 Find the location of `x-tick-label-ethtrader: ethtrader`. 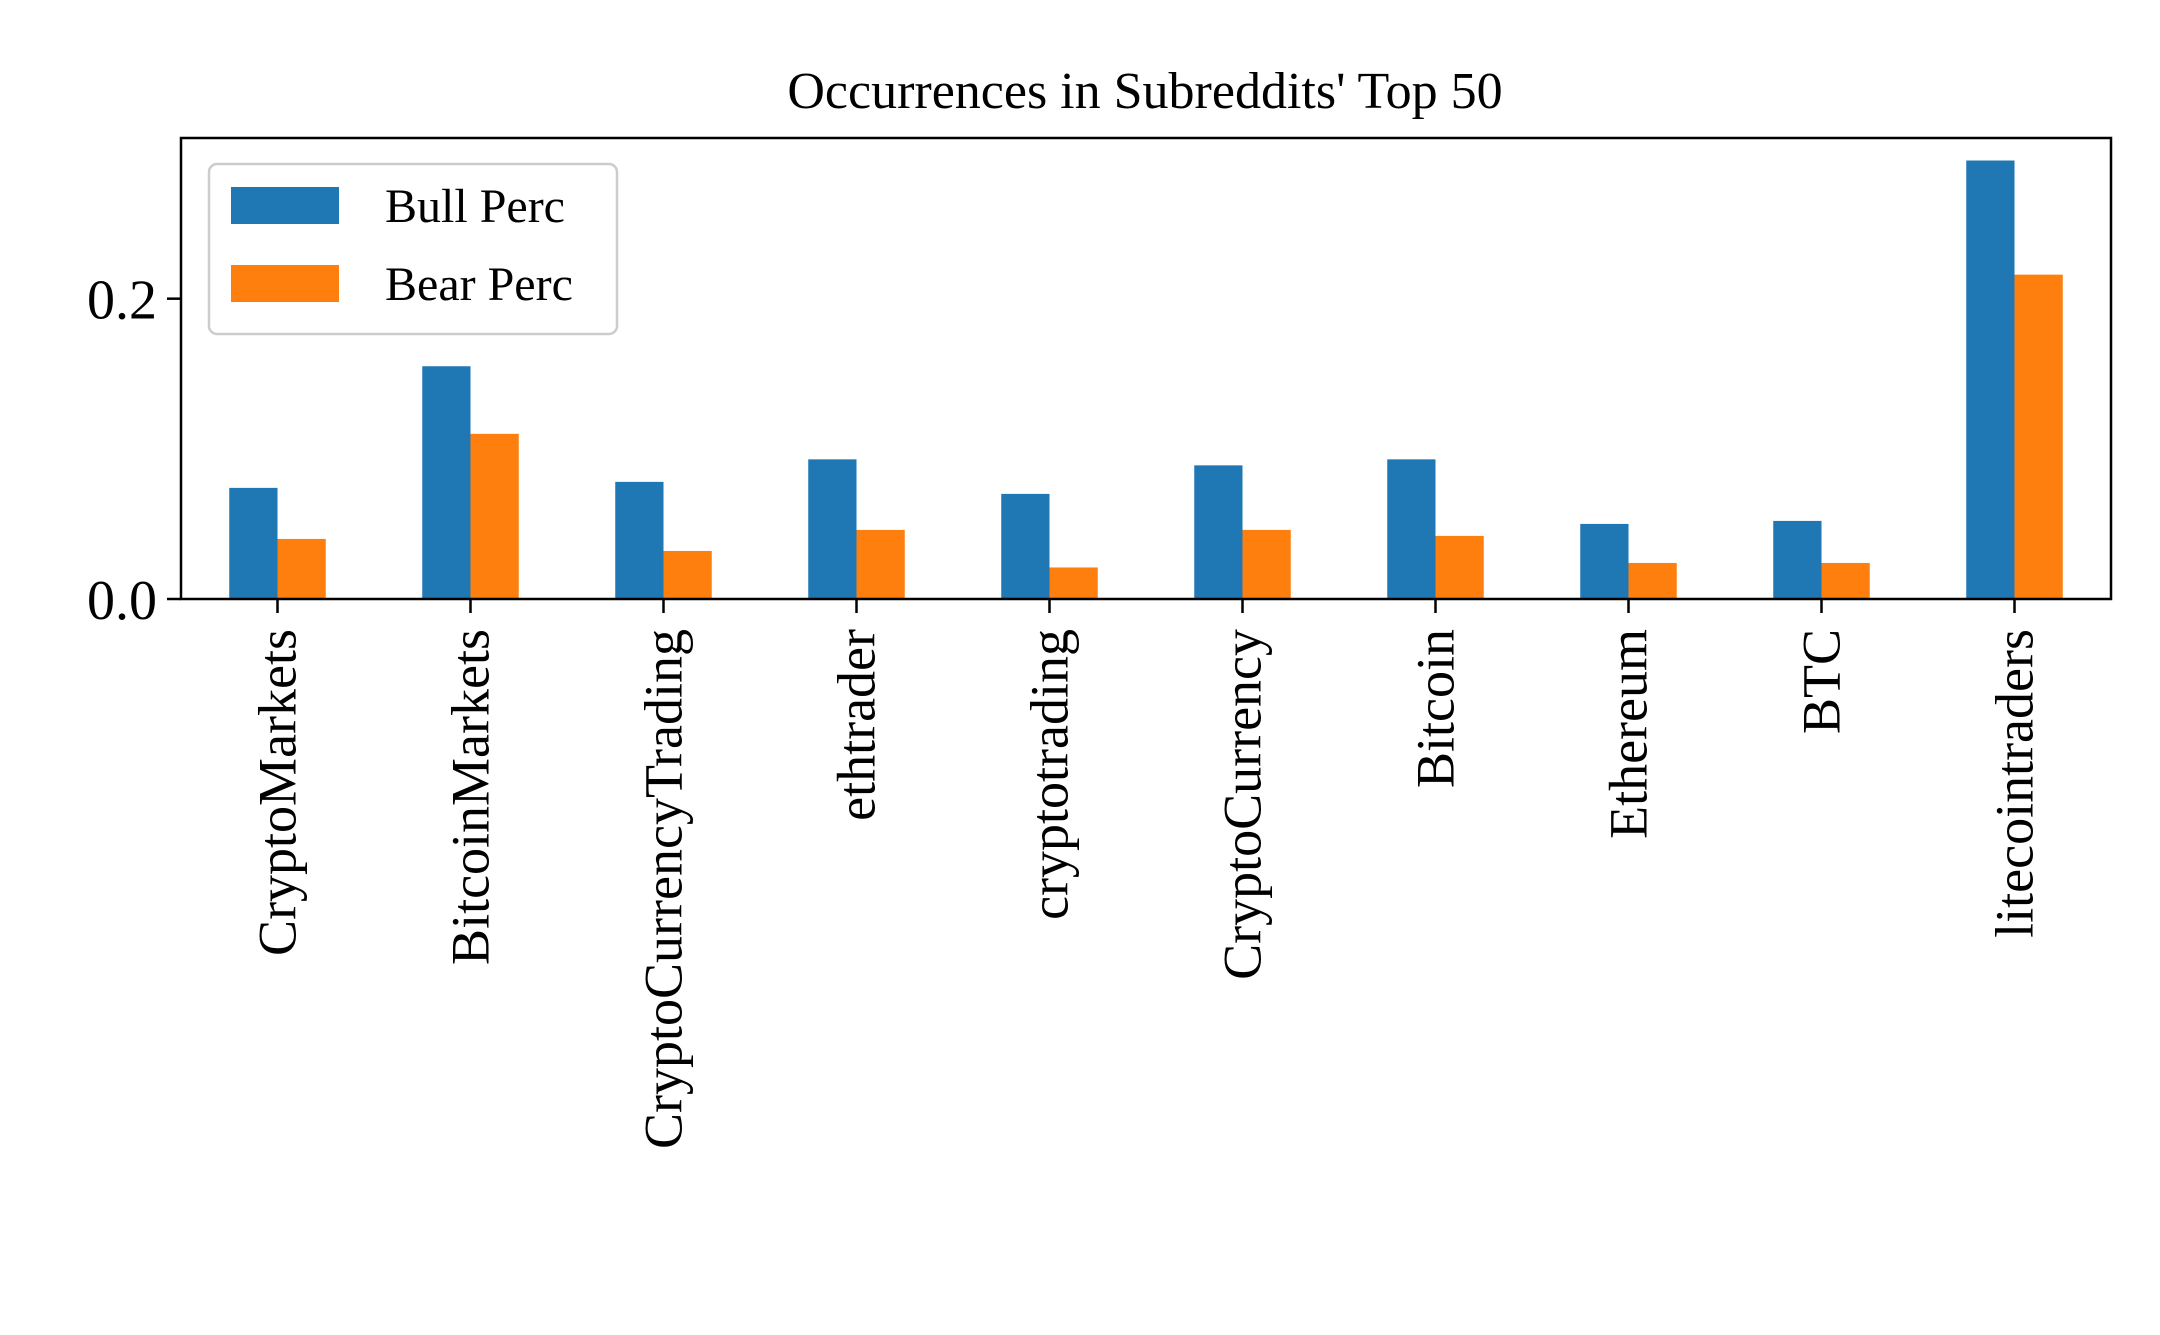

x-tick-label-ethtrader: ethtrader is located at coordinates (857, 725).